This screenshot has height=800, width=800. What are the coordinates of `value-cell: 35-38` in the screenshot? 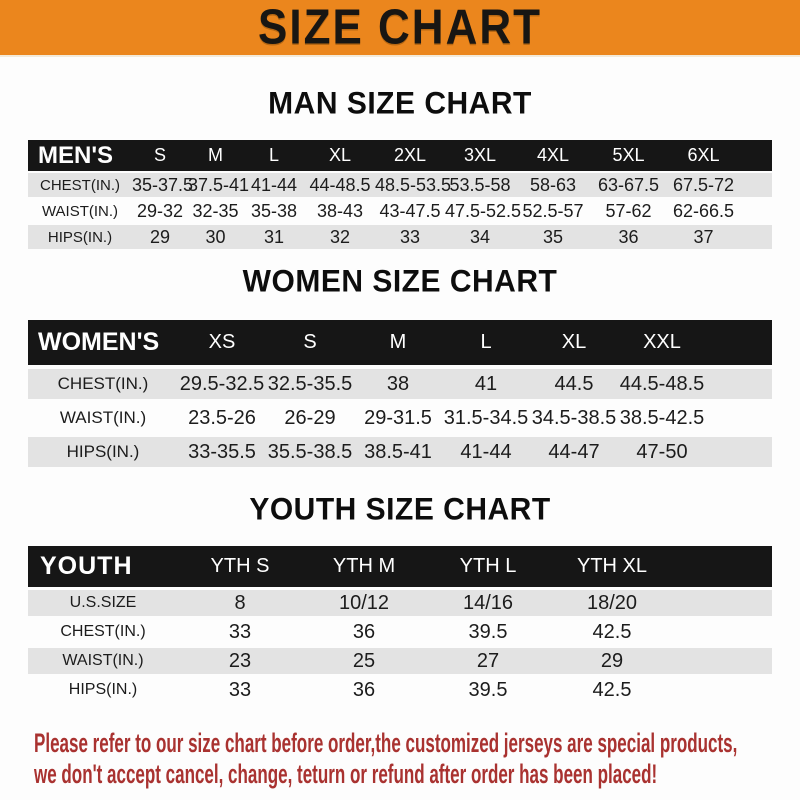 It's located at (274, 210).